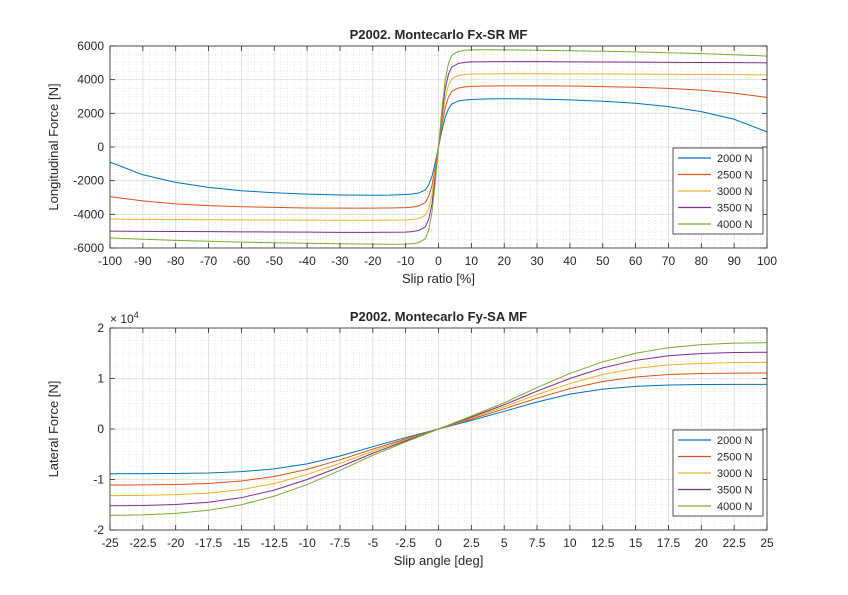  What do you see at coordinates (767, 261) in the screenshot?
I see `x-tick-label: 100` at bounding box center [767, 261].